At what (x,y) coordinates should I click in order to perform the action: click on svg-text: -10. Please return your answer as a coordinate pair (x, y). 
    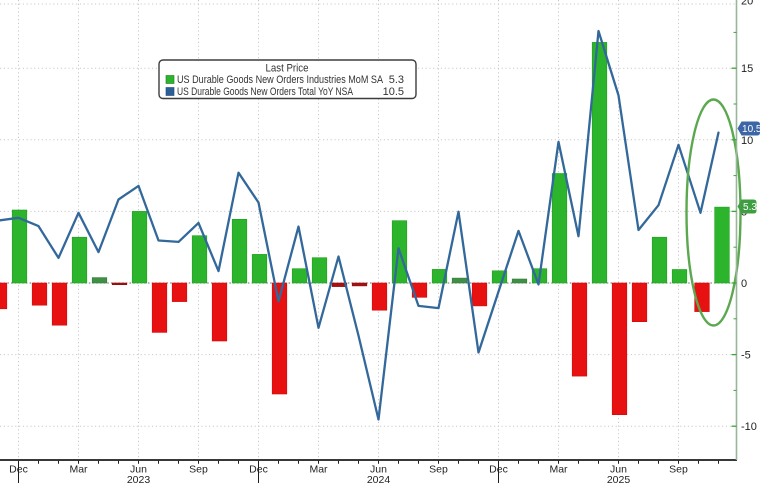
    Looking at the image, I should click on (749, 427).